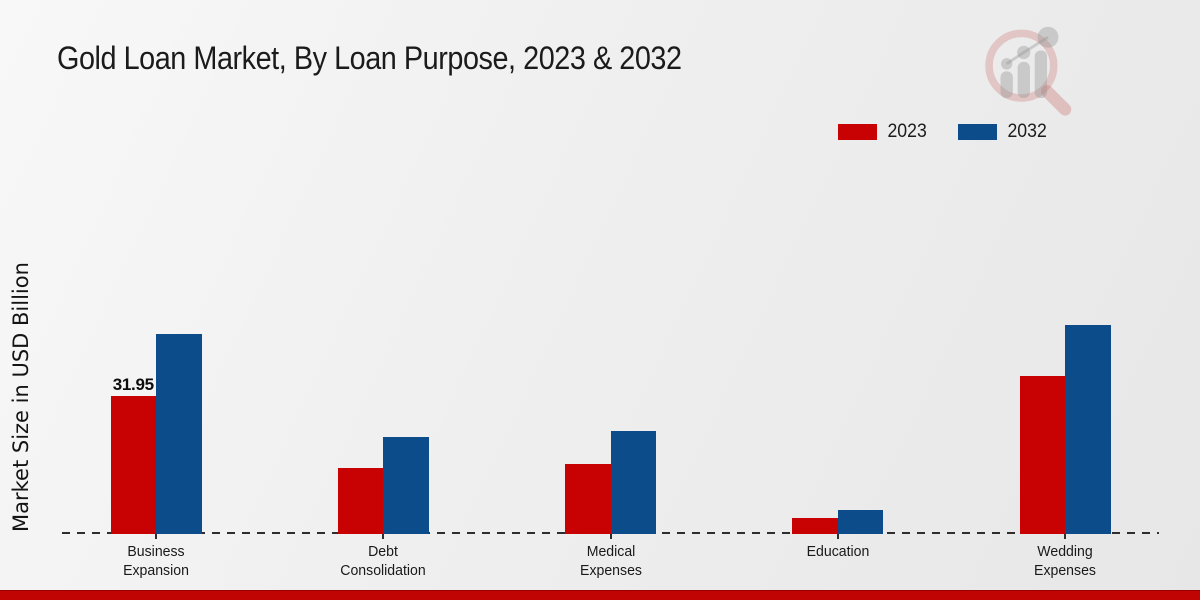 This screenshot has height=600, width=1200. What do you see at coordinates (610, 561) in the screenshot?
I see `x-axis-category-label-medical-expenses: Medical Expenses` at bounding box center [610, 561].